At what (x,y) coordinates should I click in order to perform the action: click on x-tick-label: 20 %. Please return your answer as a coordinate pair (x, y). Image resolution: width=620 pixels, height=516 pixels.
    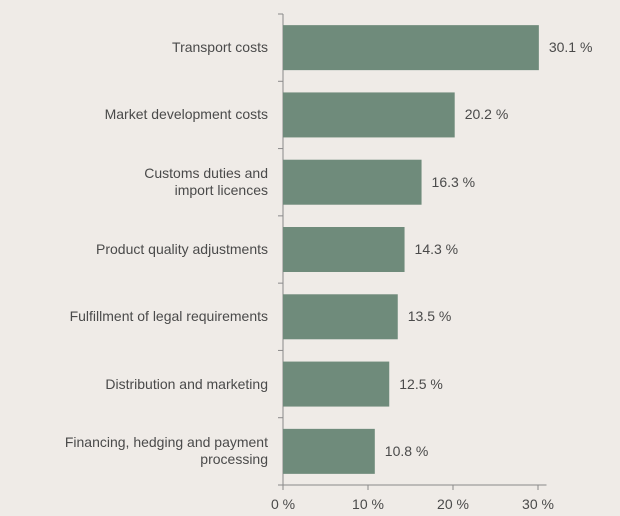
    Looking at the image, I should click on (453, 504).